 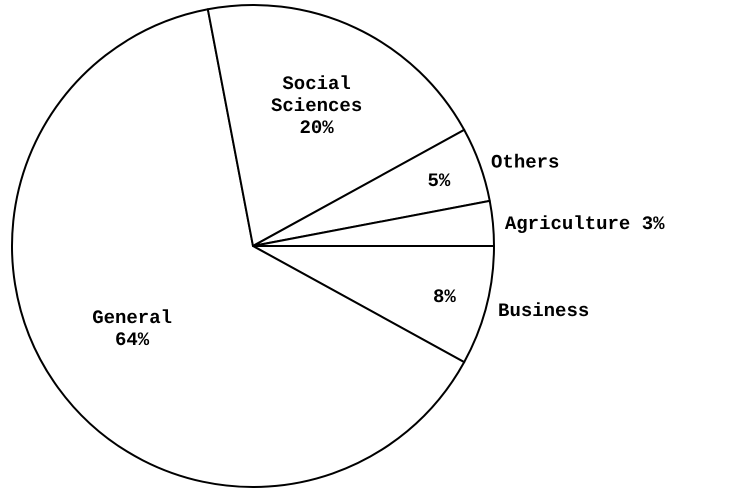 What do you see at coordinates (444, 297) in the screenshot?
I see `data-label: 8%` at bounding box center [444, 297].